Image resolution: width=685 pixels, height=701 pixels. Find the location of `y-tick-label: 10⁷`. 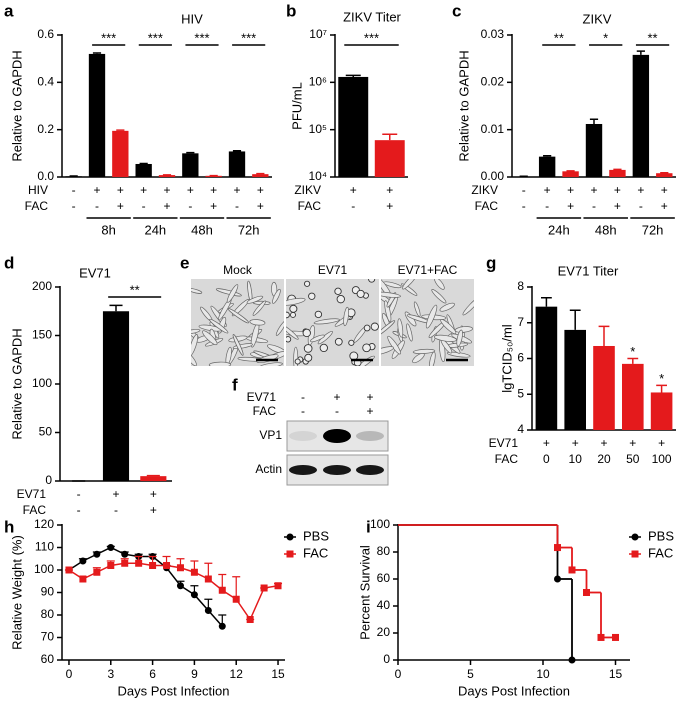

y-tick-label: 10⁷ is located at coordinates (318, 34).